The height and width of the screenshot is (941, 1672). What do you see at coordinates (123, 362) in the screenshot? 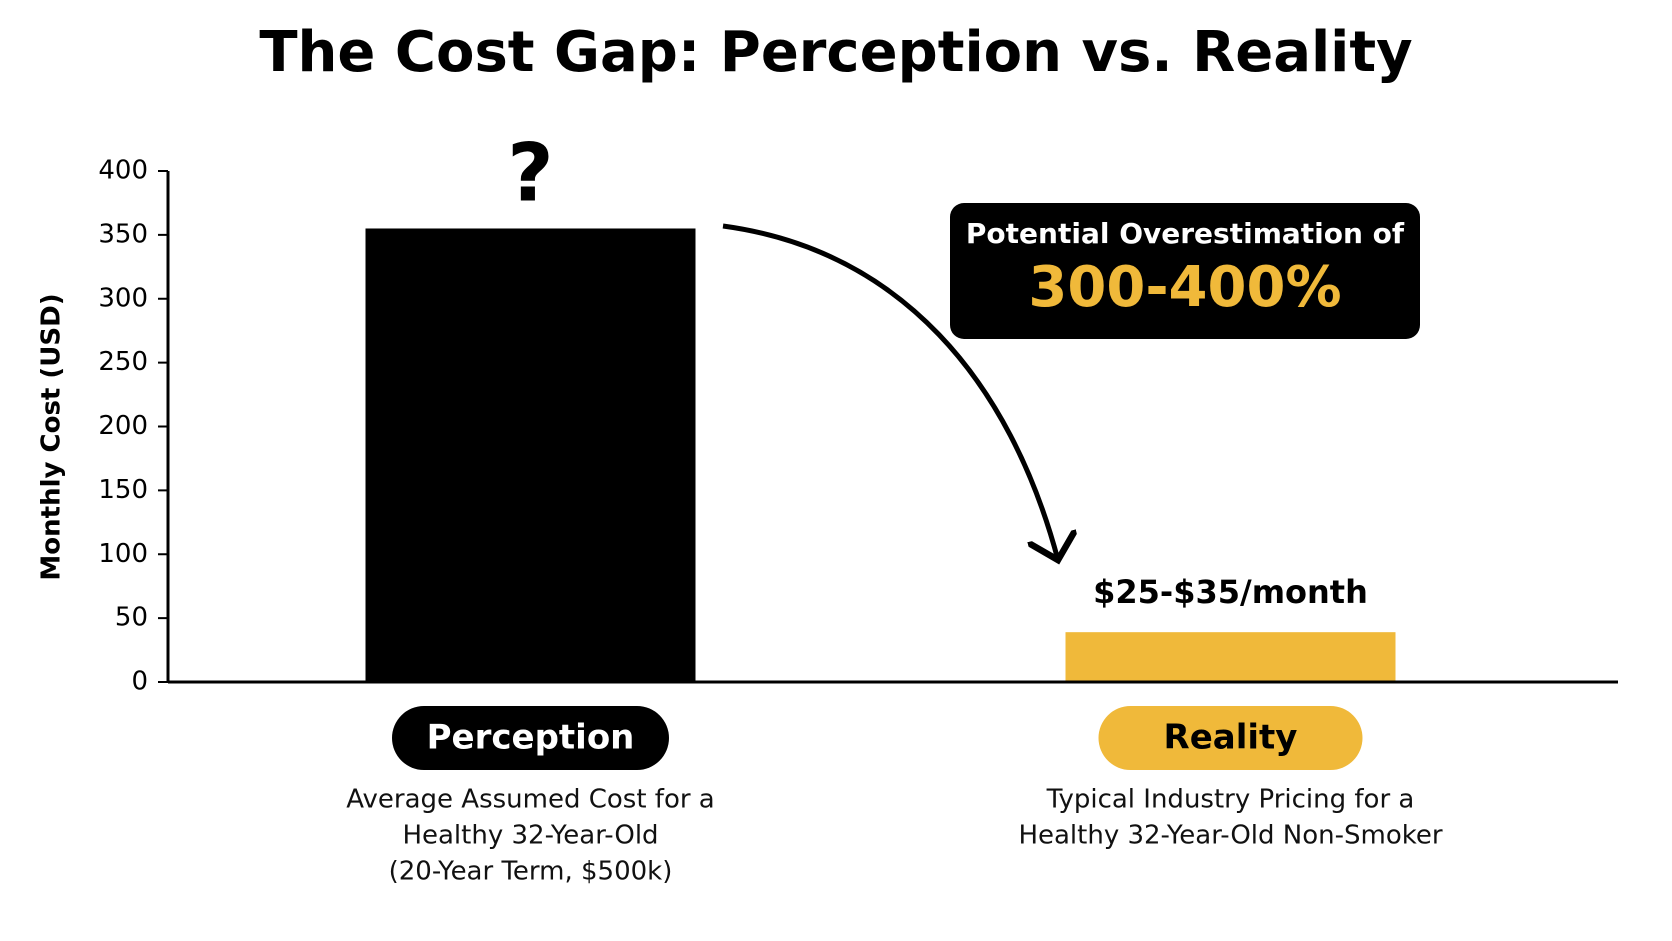
I see `y-tick-label: 250` at bounding box center [123, 362].